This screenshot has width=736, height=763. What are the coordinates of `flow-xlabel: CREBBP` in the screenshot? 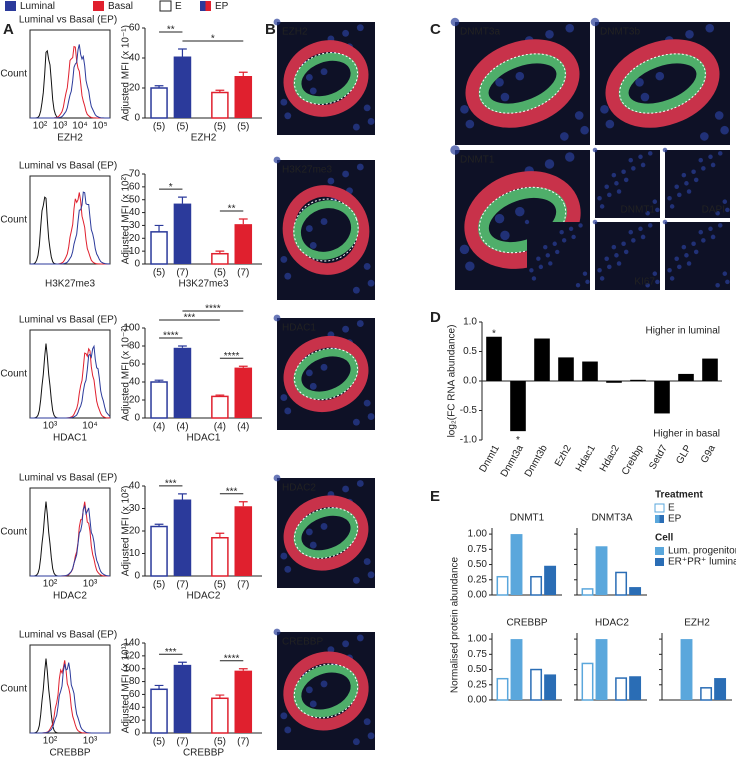 It's located at (69, 753).